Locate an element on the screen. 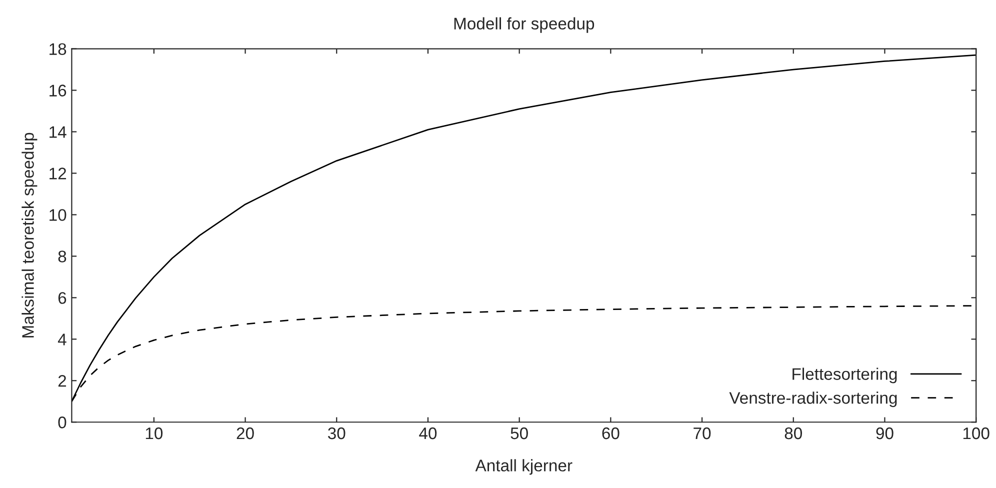 The width and height of the screenshot is (996, 488). chart-title: Modell for speedup is located at coordinates (524, 25).